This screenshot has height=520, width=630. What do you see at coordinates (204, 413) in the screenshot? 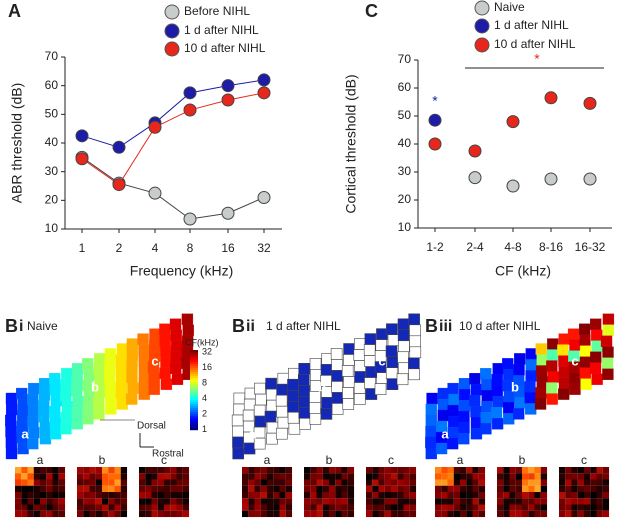
I see `colorbar-tick: 2` at bounding box center [204, 413].